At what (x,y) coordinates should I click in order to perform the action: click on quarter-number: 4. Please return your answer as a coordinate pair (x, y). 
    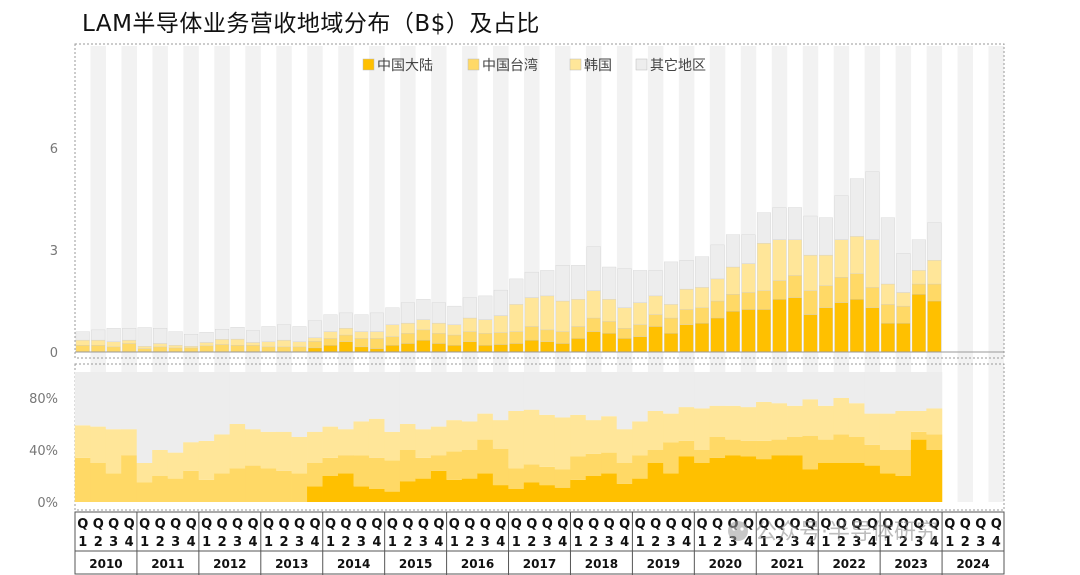
    Looking at the image, I should click on (376, 542).